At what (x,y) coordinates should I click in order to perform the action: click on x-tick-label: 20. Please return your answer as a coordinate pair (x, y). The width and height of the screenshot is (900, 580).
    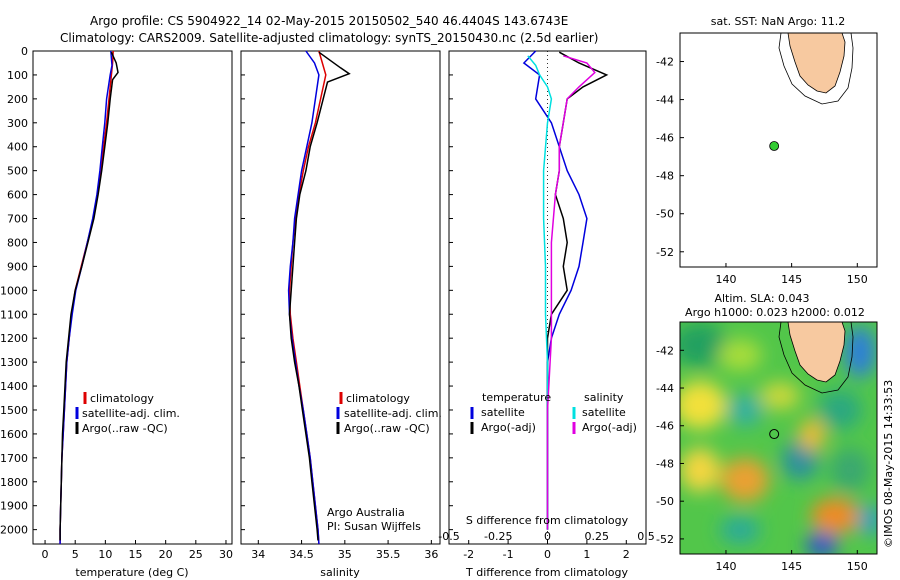
    Looking at the image, I should click on (166, 554).